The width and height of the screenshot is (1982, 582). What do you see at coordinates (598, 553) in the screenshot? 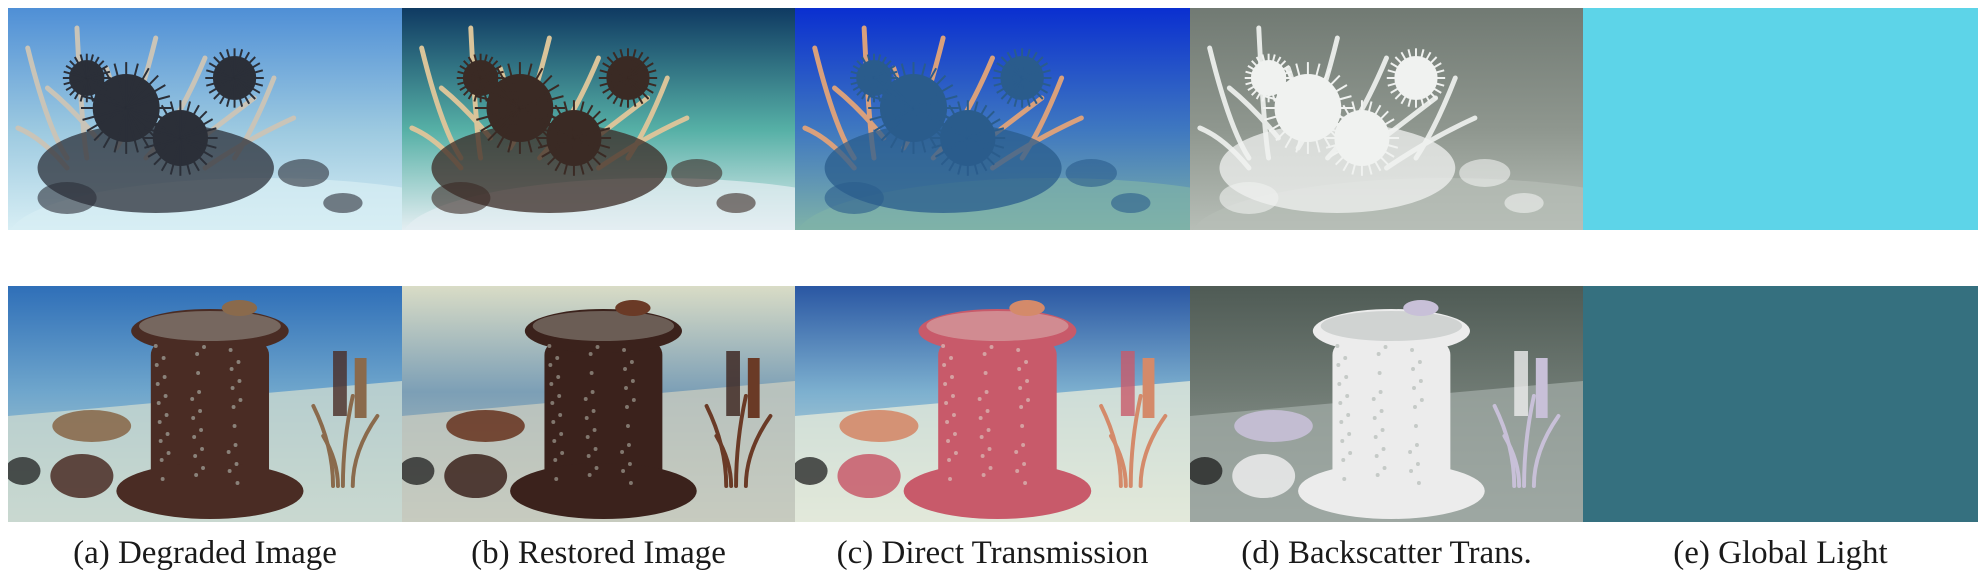
I see `caption-restored-image: (b) Restored Image` at bounding box center [598, 553].